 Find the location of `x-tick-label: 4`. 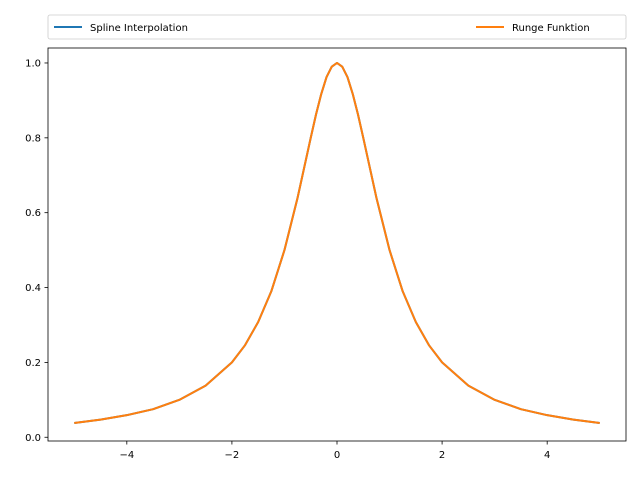

x-tick-label: 4 is located at coordinates (547, 455).